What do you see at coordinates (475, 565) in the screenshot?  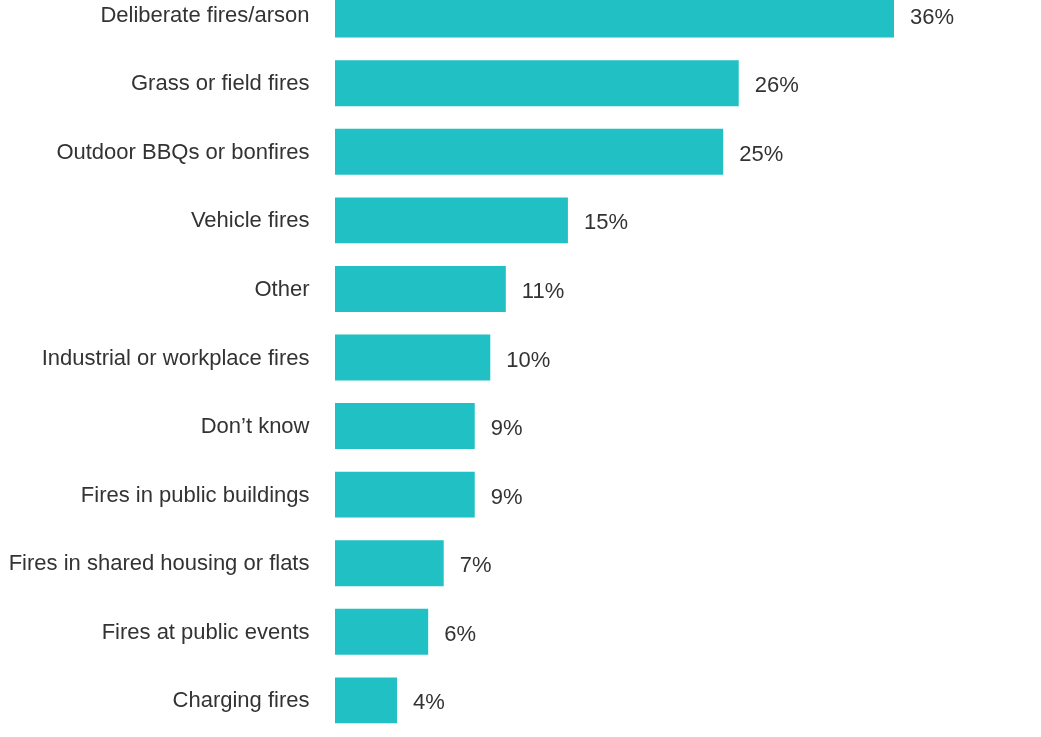 I see `data-label: 7%` at bounding box center [475, 565].